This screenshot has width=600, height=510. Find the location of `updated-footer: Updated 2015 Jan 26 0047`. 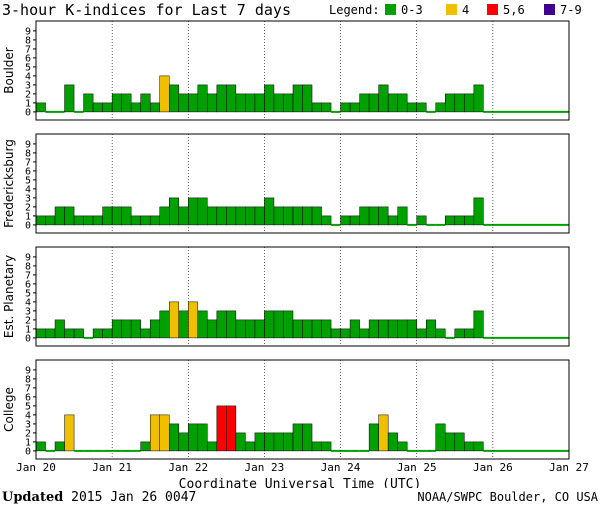

updated-footer: Updated 2015 Jan 26 0047 is located at coordinates (99, 497).